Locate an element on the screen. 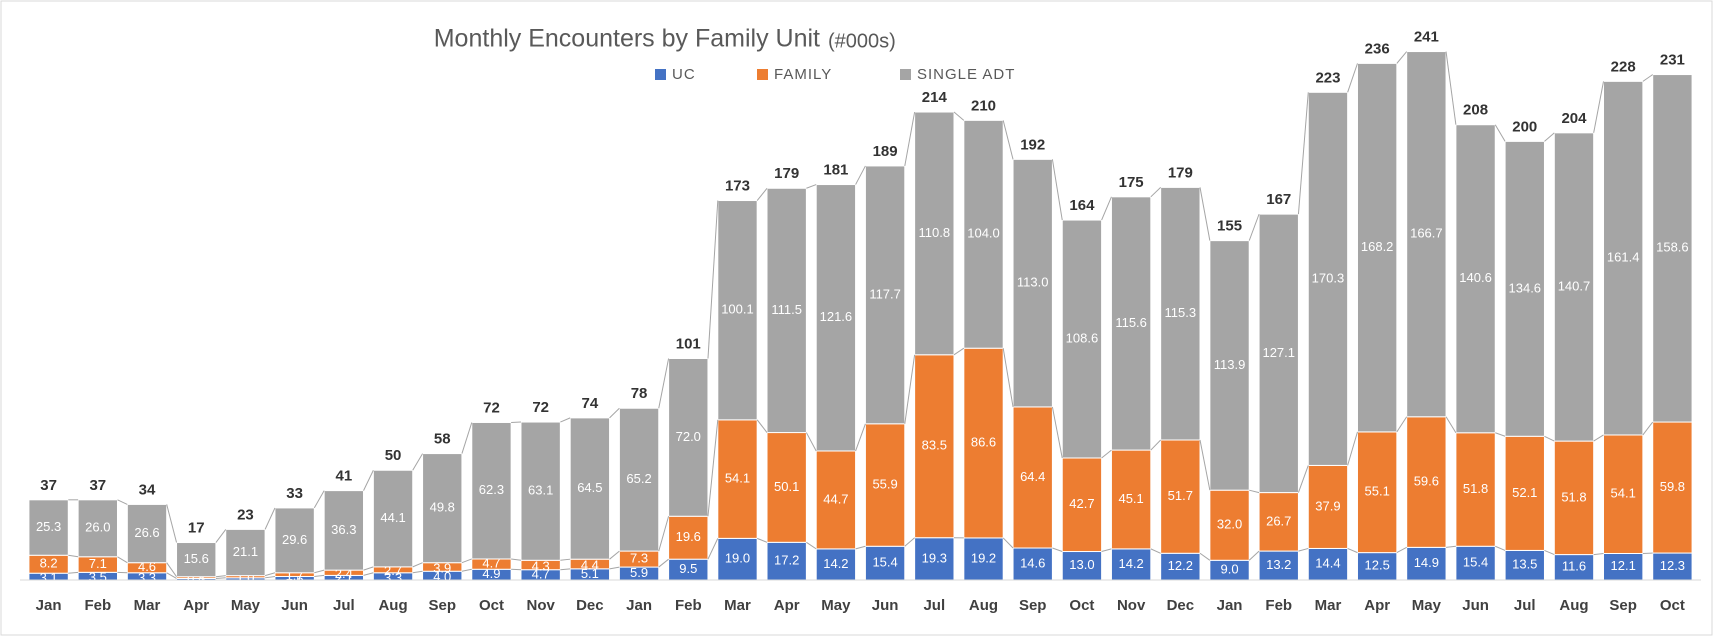  segment-label: 36.3 is located at coordinates (343, 529).